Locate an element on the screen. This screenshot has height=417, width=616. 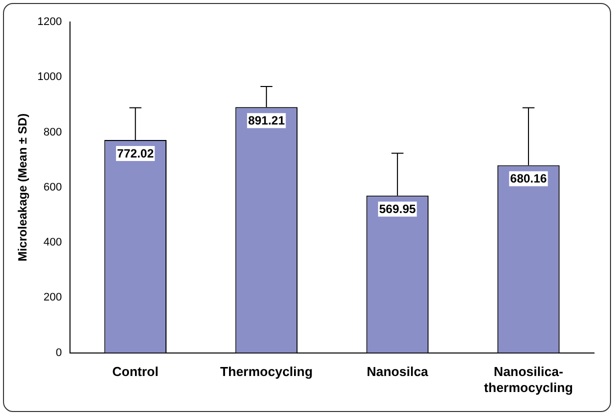
y-axis-title: Microleakage (Mean ± SD) is located at coordinates (23, 187).